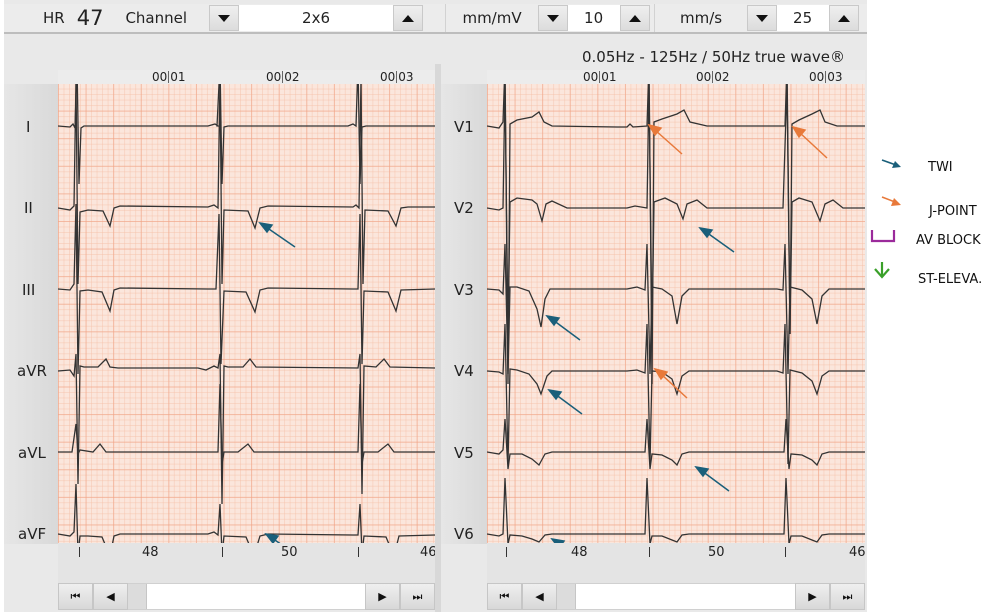 The width and height of the screenshot is (1000, 612). What do you see at coordinates (464, 127) in the screenshot?
I see `lead-label: V1` at bounding box center [464, 127].